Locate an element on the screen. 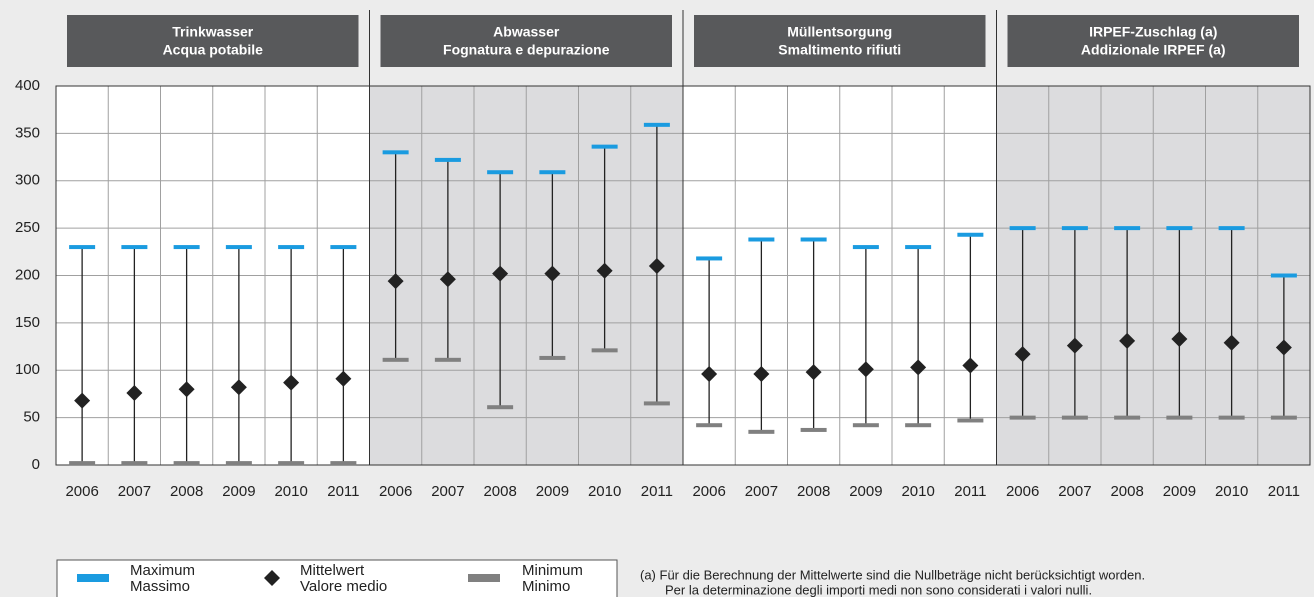 This screenshot has height=597, width=1314. legend-label: Minimum is located at coordinates (552, 570).